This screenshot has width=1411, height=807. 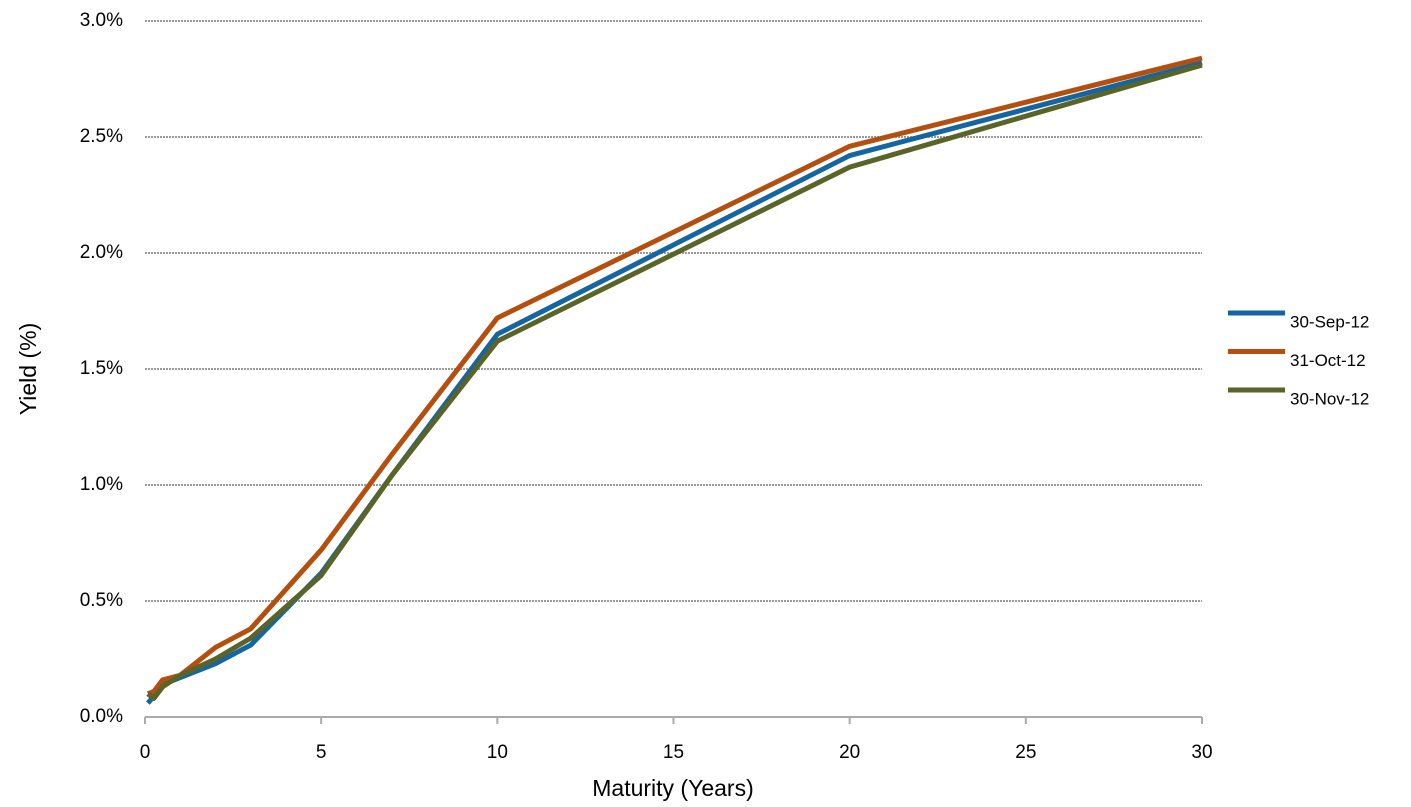 What do you see at coordinates (101, 136) in the screenshot?
I see `y-tick-label: 2.5%` at bounding box center [101, 136].